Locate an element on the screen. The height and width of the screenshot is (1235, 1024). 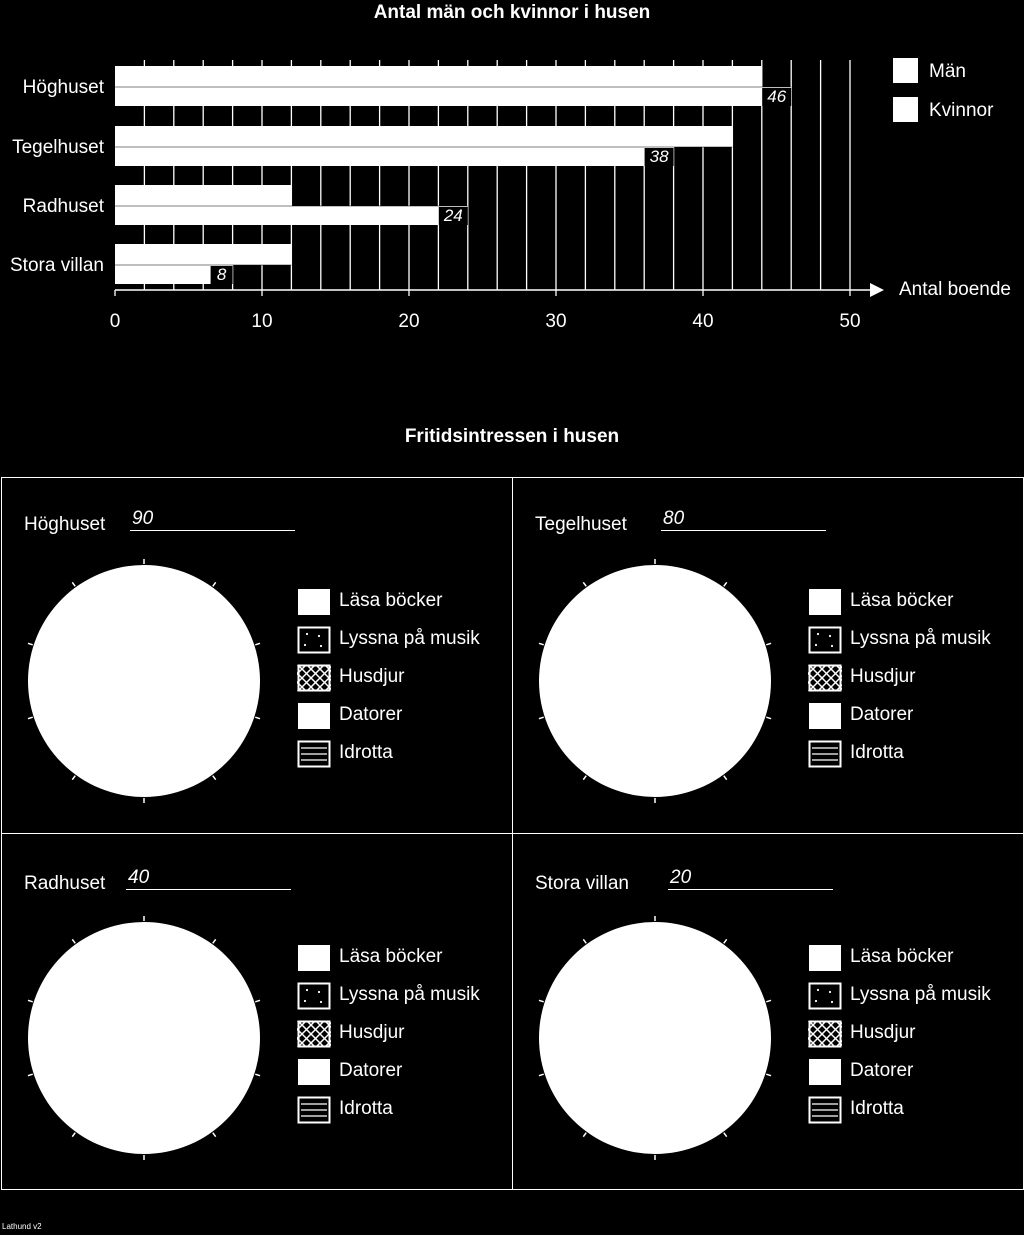
pie-house-label: Stora villan is located at coordinates (582, 883).